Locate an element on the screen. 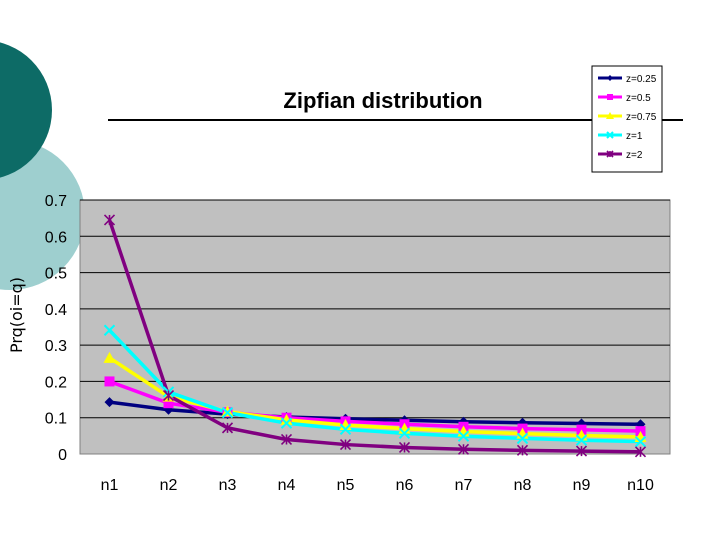 Image resolution: width=720 pixels, height=540 pixels. y-tick-label: 0.1 is located at coordinates (56, 419).